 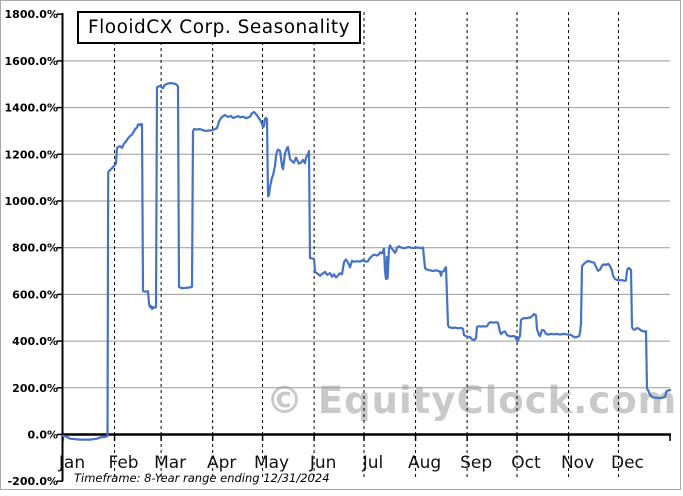 What do you see at coordinates (271, 463) in the screenshot?
I see `x-axis-month-label: May` at bounding box center [271, 463].